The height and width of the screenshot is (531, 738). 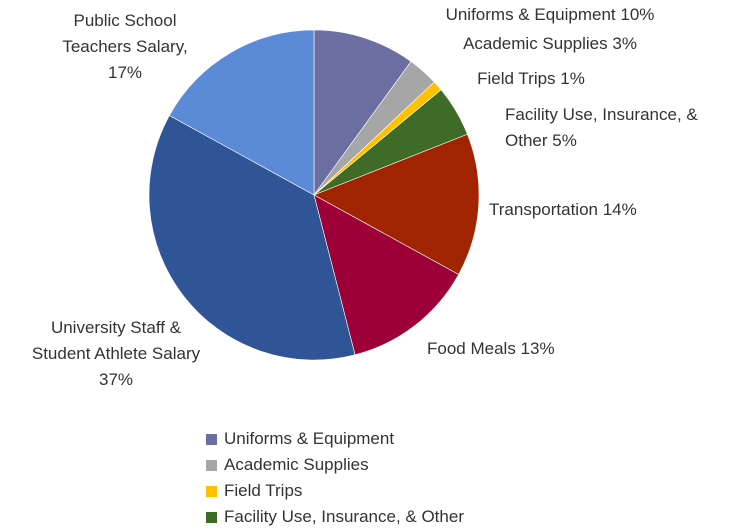 I want to click on slice-label-7: Public School Teachers Salary, 17%, so click(x=124, y=46).